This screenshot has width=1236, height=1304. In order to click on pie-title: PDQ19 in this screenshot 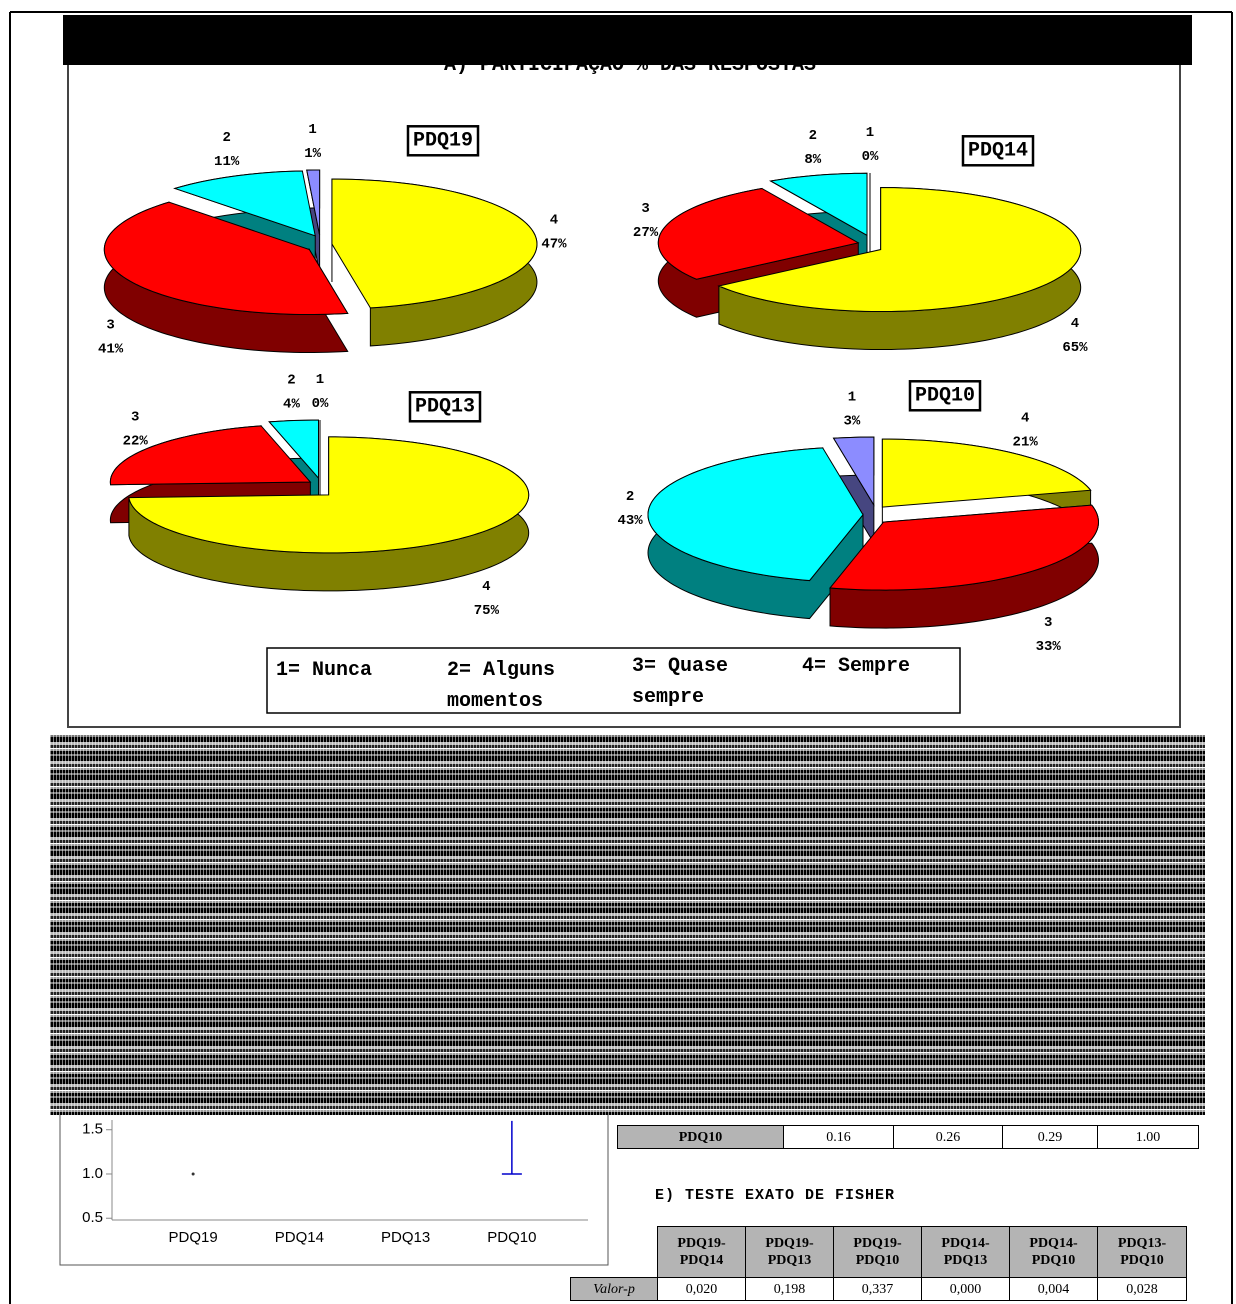, I will do `click(443, 140)`.